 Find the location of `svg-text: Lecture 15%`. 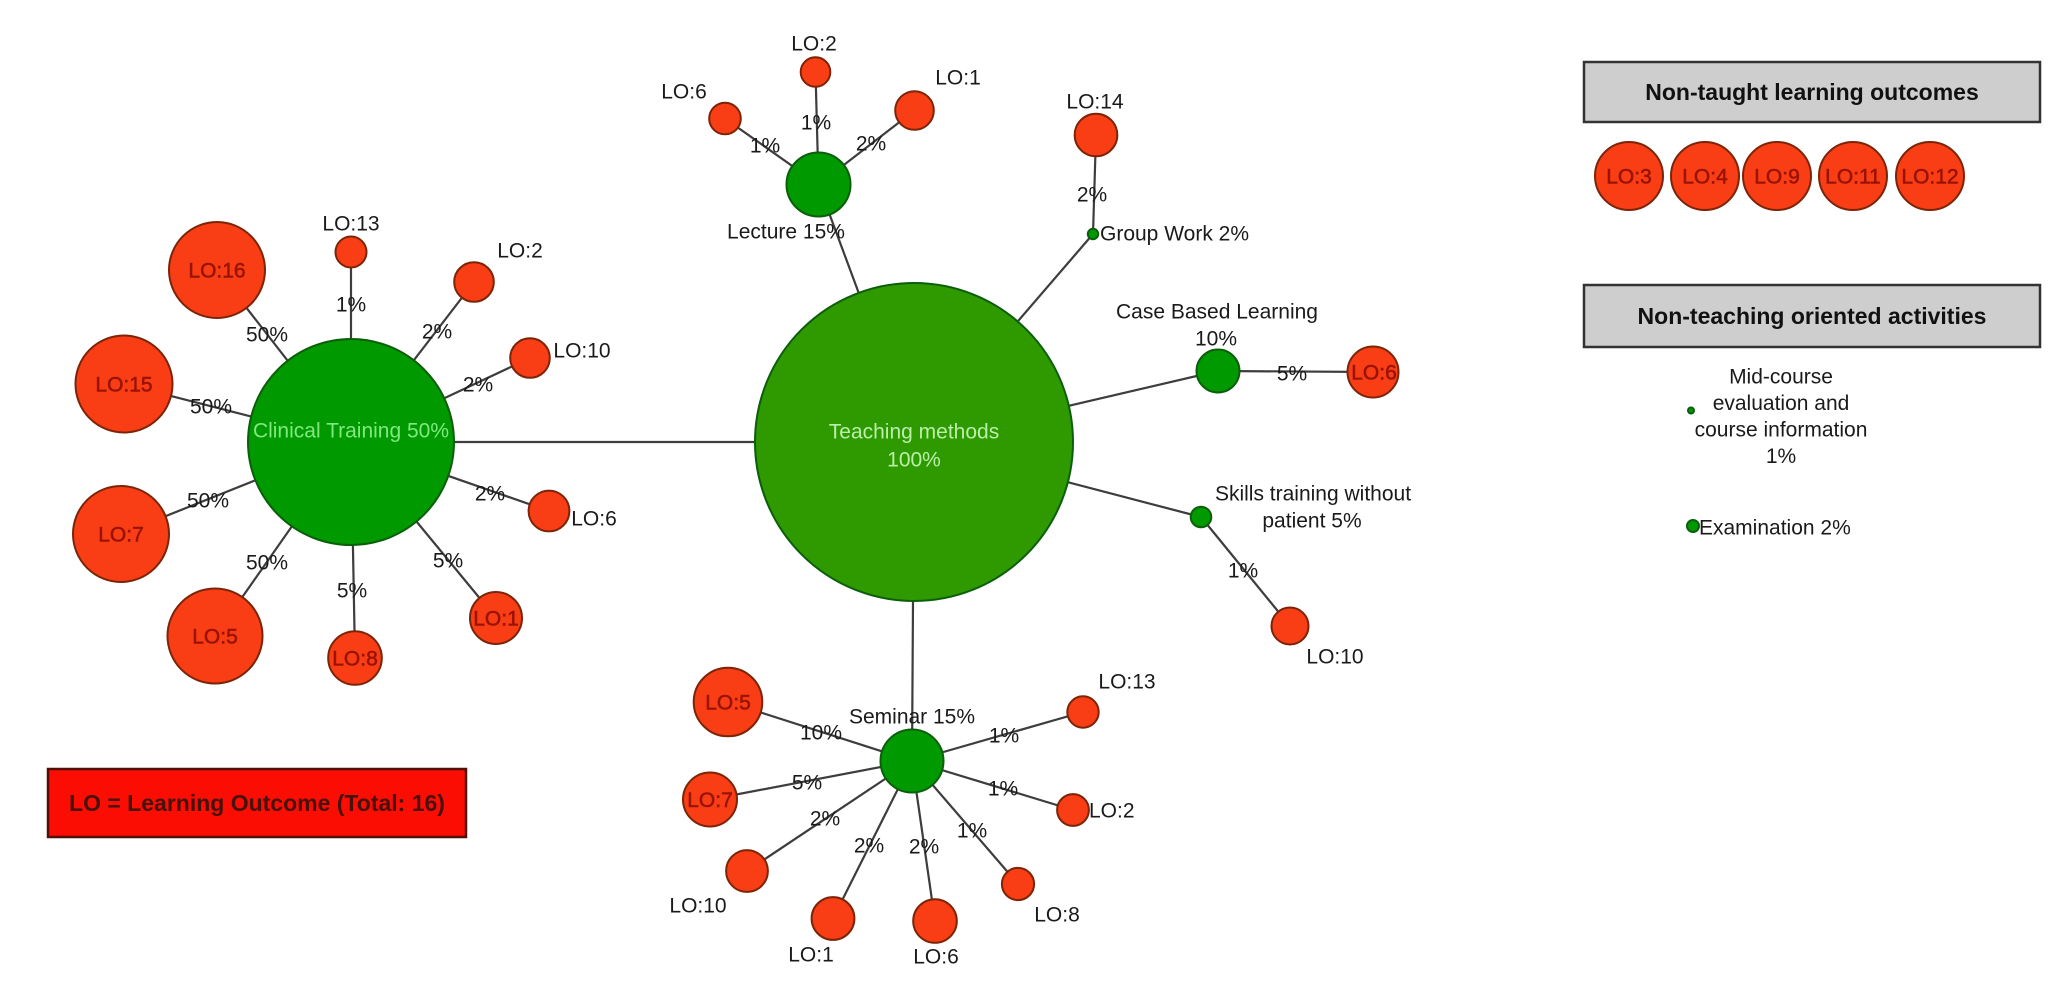

svg-text: Lecture 15% is located at coordinates (786, 231).